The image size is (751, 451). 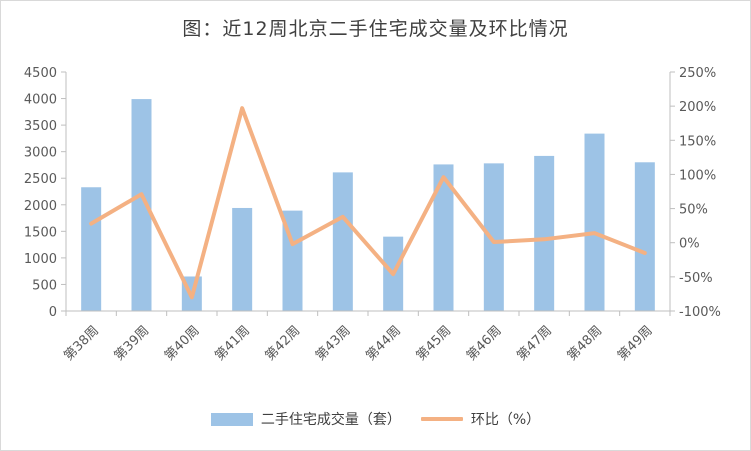 I want to click on right-tick-label: 250%, so click(x=697, y=73).